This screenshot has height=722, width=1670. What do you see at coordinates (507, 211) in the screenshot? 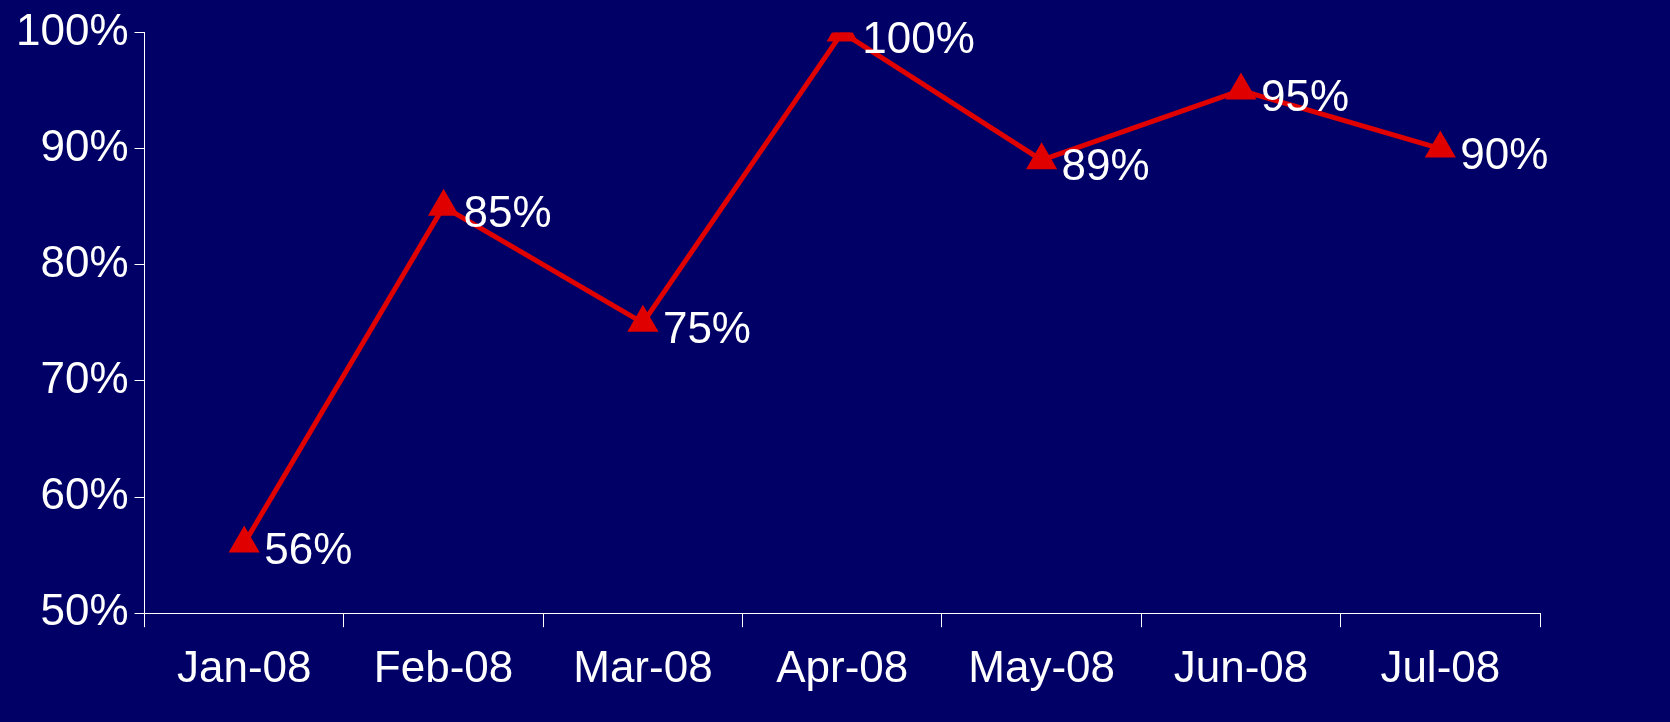
I see `data-label: 85%` at bounding box center [507, 211].